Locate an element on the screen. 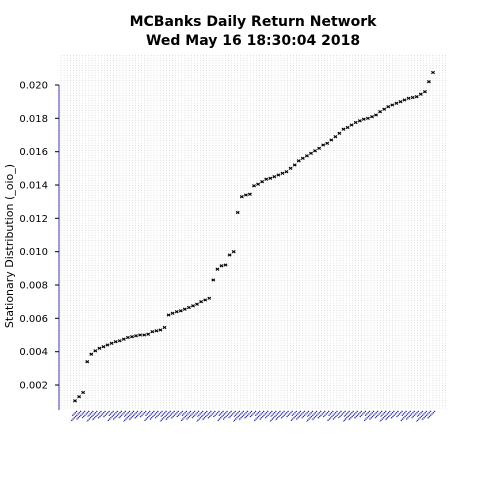 This screenshot has height=480, width=480. y-tick-label: 0.006 is located at coordinates (33, 319).